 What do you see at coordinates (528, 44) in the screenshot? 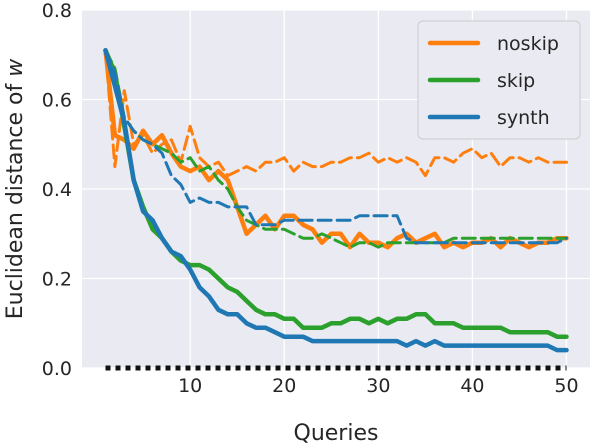
I see `legend-label-noskip: noskip` at bounding box center [528, 44].